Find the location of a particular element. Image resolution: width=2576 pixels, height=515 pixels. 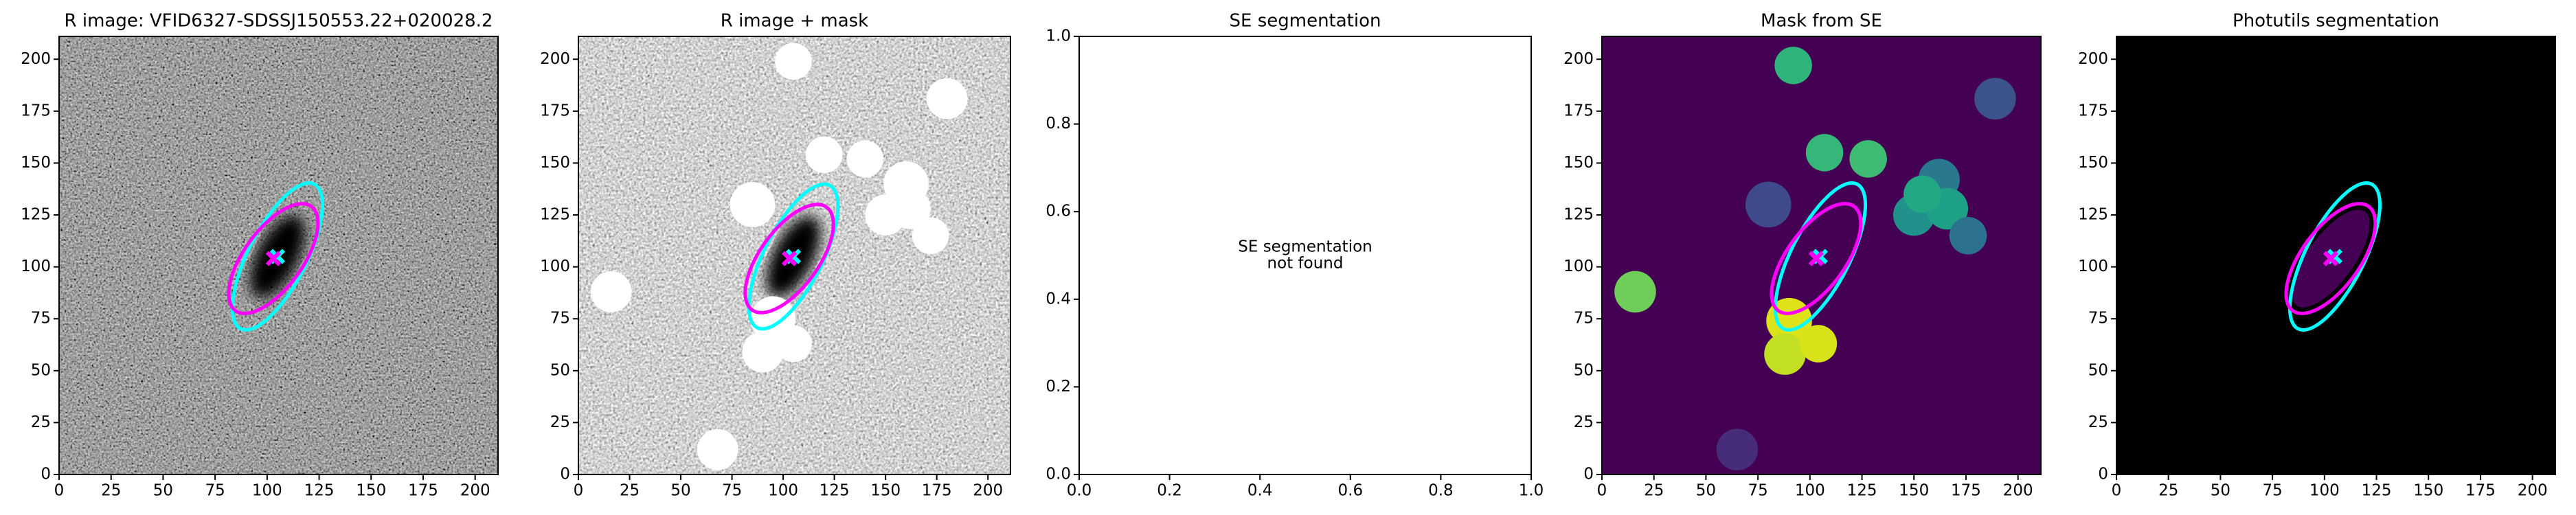

panel-title: Photutils segmentation is located at coordinates (2336, 21).